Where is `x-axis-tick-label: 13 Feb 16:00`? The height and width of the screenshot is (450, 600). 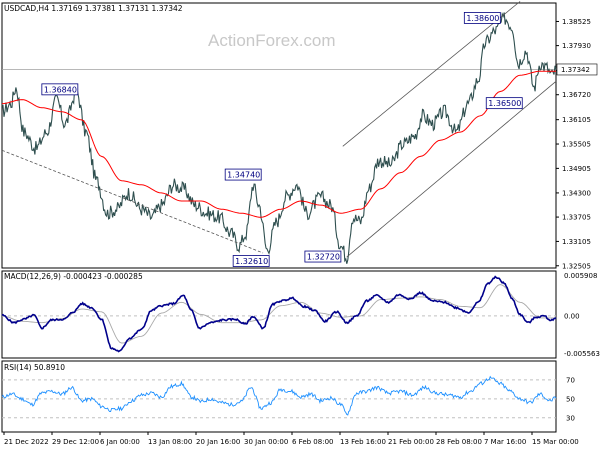 x-axis-tick-label: 13 Feb 16:00 is located at coordinates (363, 442).